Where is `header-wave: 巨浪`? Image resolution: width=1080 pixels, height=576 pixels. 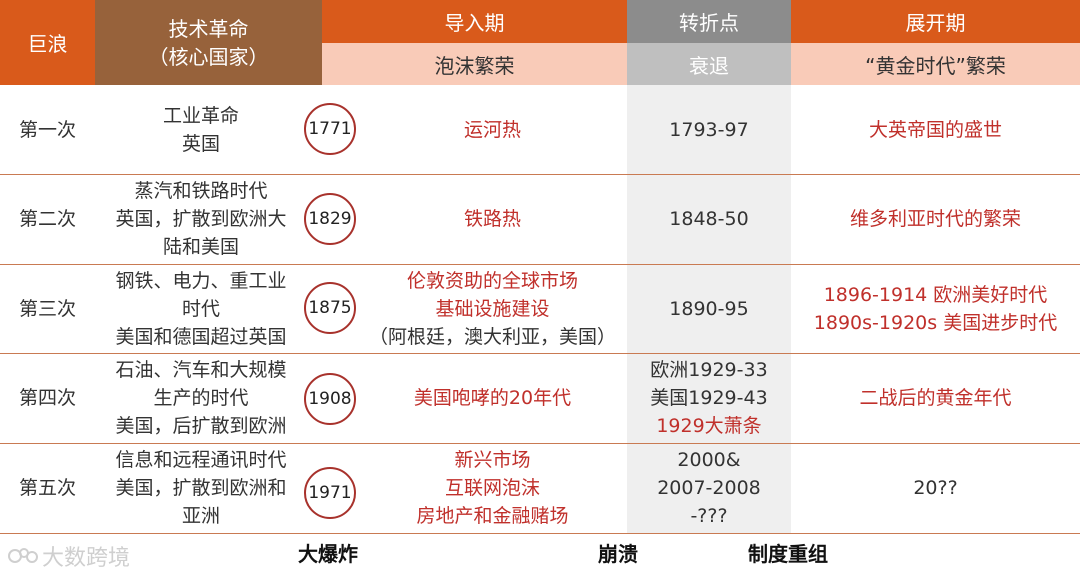 header-wave: 巨浪 is located at coordinates (47, 42).